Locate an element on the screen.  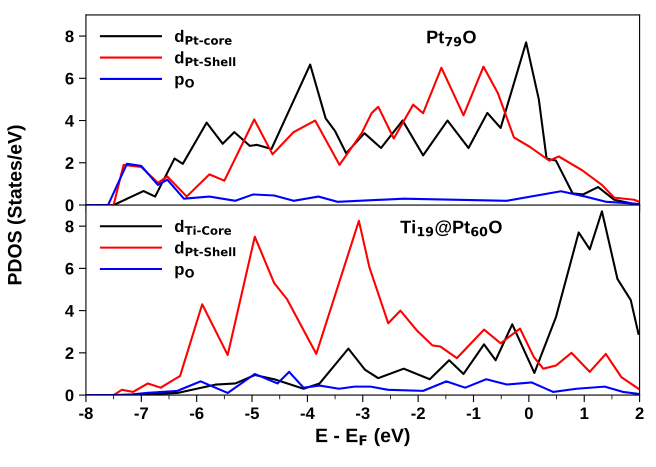
x-tick-label: 1 is located at coordinates (584, 413).